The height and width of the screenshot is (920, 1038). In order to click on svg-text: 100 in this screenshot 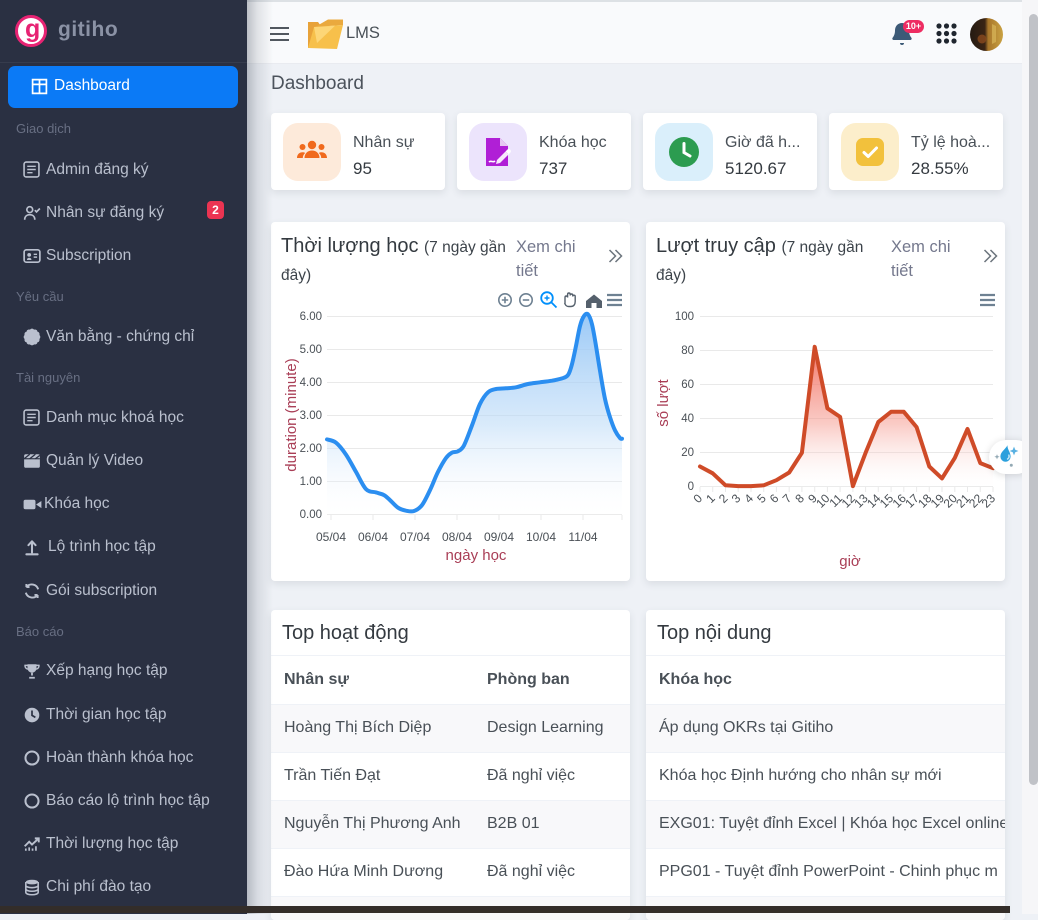, I will do `click(684, 317)`.